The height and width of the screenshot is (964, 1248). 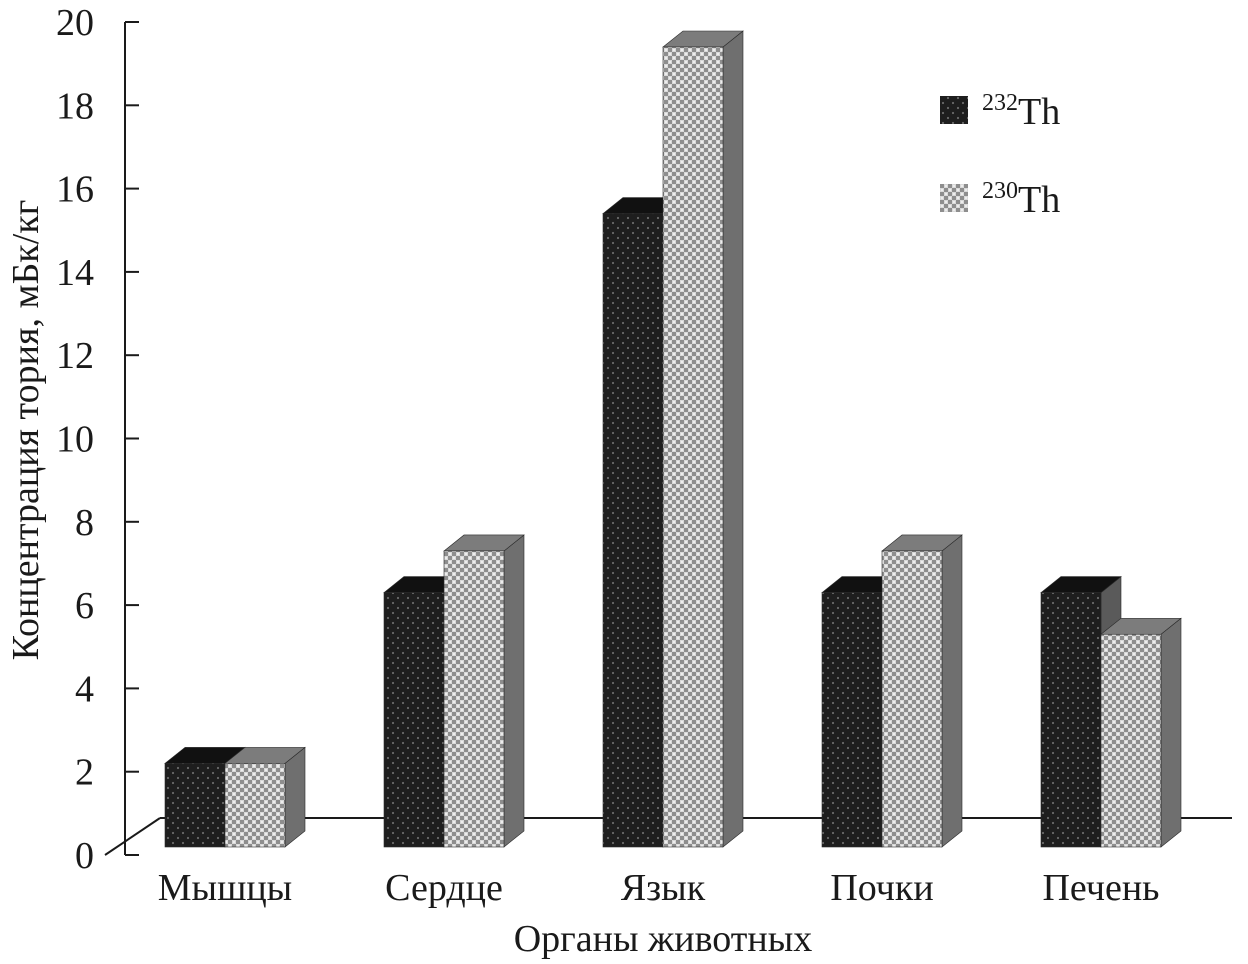 I want to click on category-label: Сердце, so click(x=444, y=888).